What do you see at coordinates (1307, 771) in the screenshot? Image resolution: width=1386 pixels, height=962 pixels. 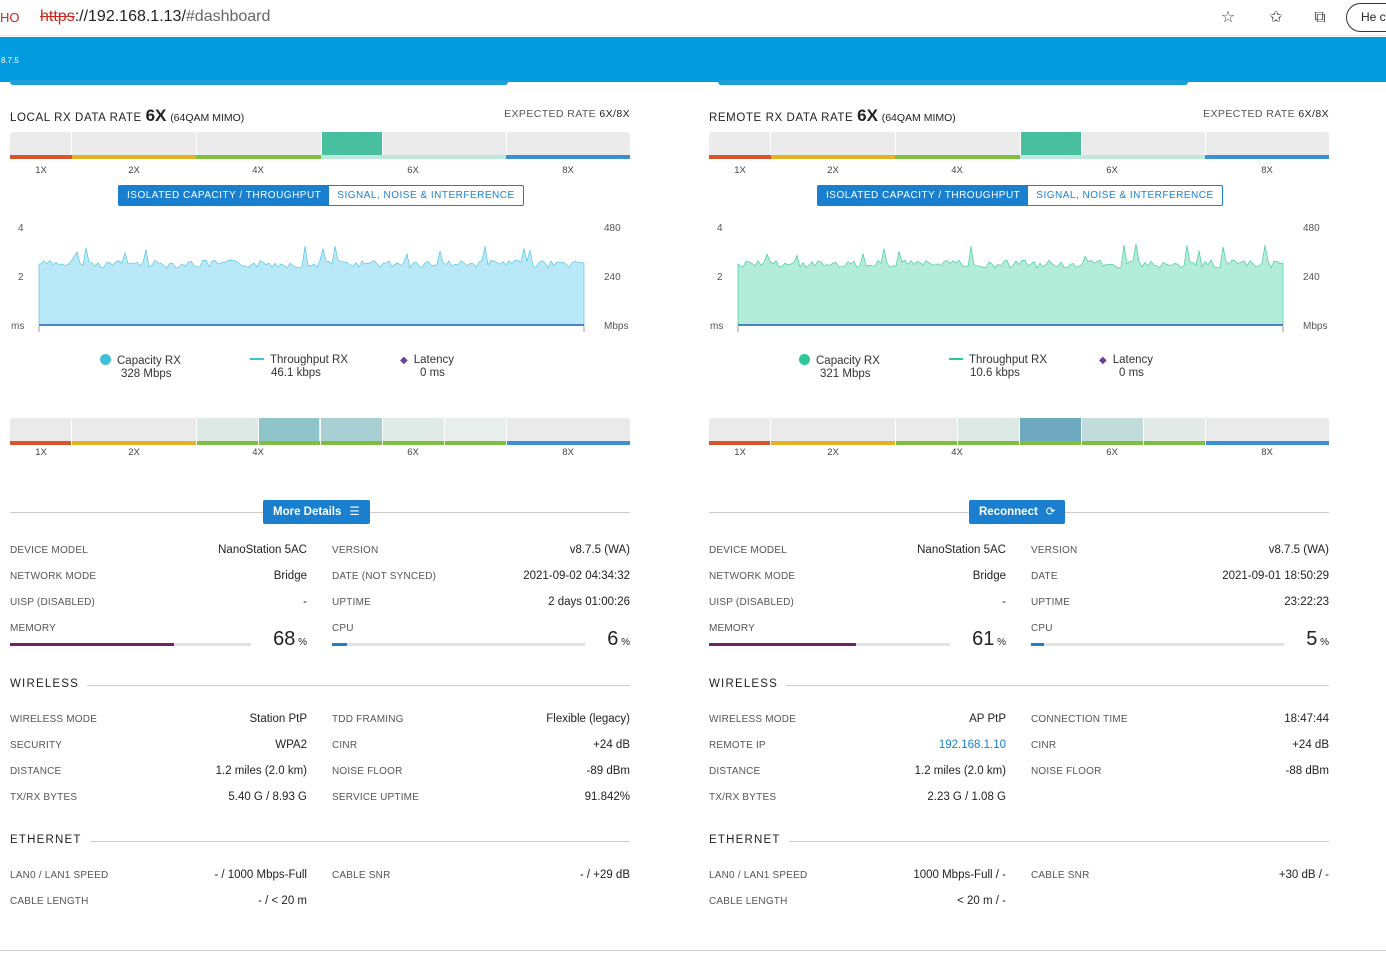 I see `noise-floor-value: -88 dBm` at bounding box center [1307, 771].